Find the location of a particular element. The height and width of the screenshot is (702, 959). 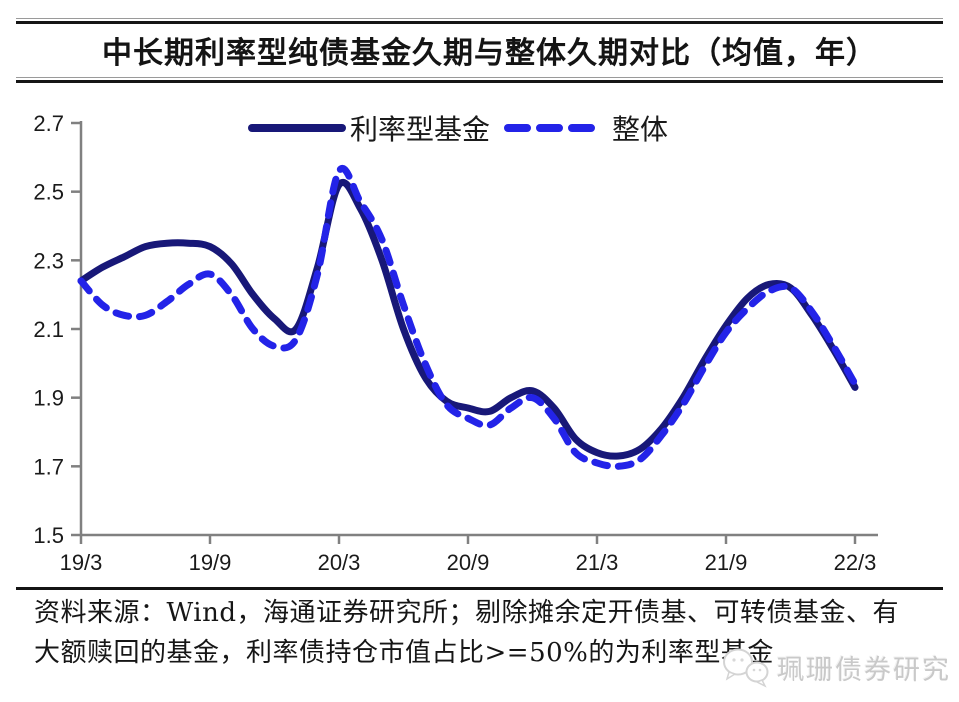

x-tick-label: 20/9 is located at coordinates (468, 562).